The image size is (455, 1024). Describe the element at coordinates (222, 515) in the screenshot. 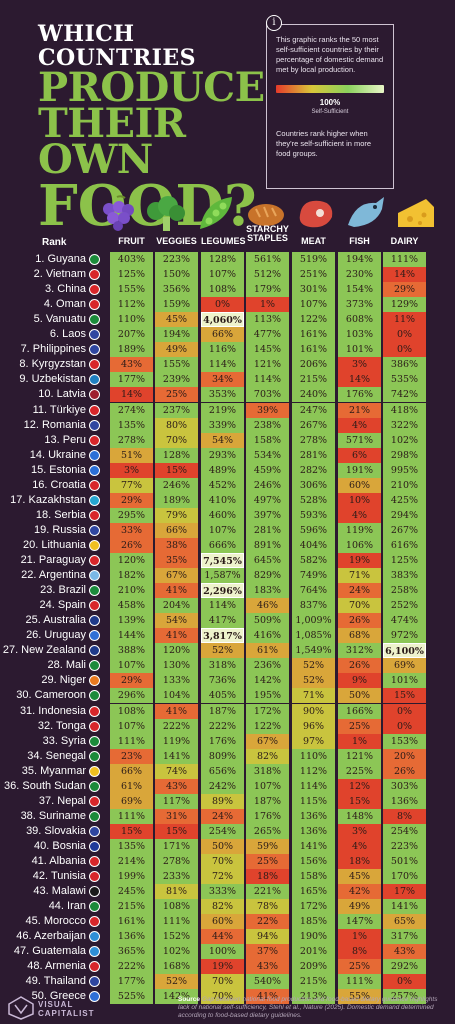

I see `cell-legumes: 460%` at that location.